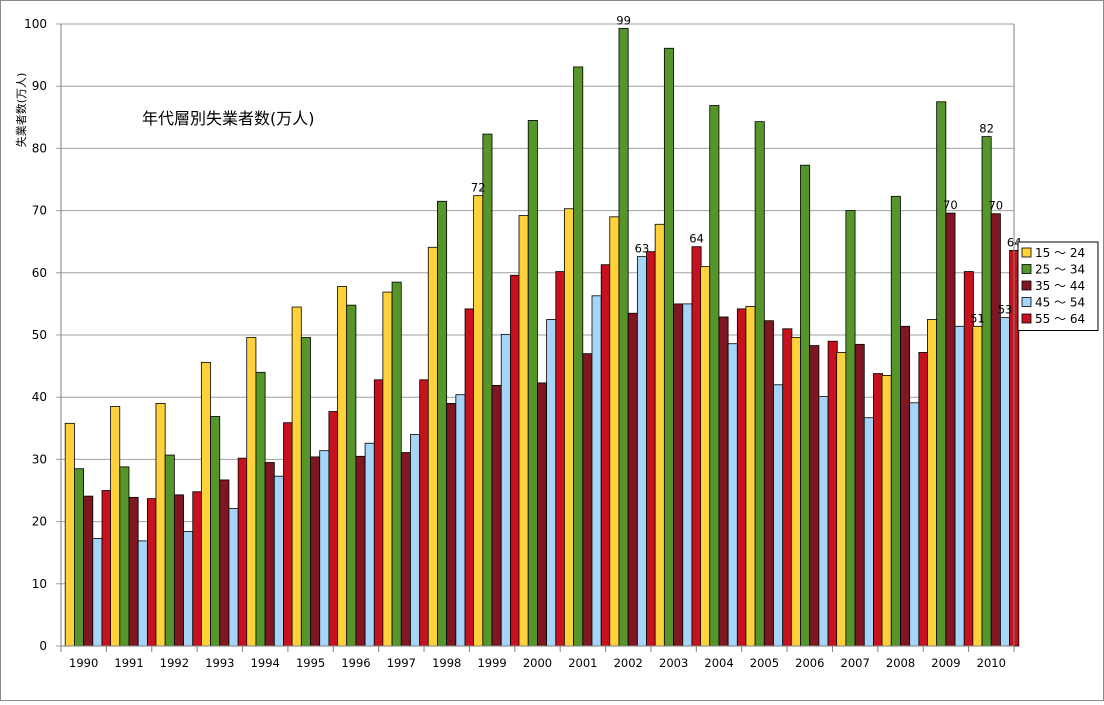 Image resolution: width=1104 pixels, height=705 pixels. What do you see at coordinates (35, 24) in the screenshot?
I see `y-tick-label: 100` at bounding box center [35, 24].